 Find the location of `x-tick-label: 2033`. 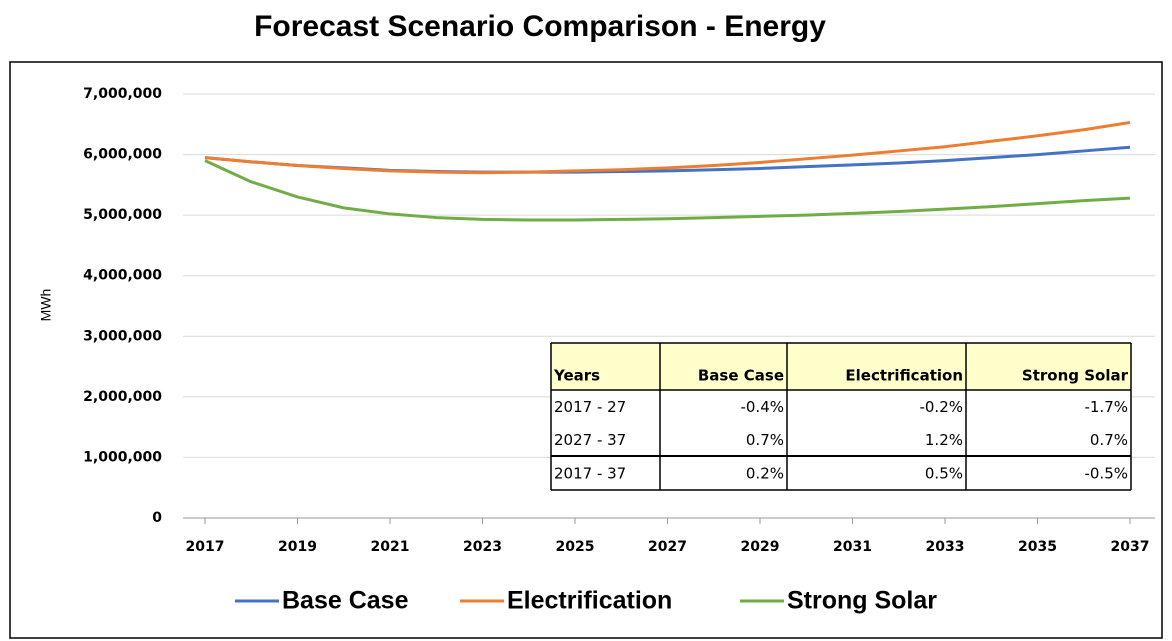

x-tick-label: 2033 is located at coordinates (945, 547).